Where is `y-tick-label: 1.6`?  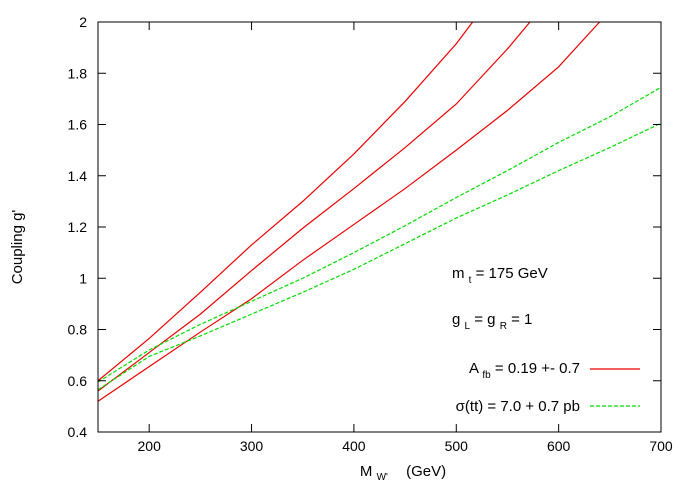 y-tick-label: 1.6 is located at coordinates (78, 125).